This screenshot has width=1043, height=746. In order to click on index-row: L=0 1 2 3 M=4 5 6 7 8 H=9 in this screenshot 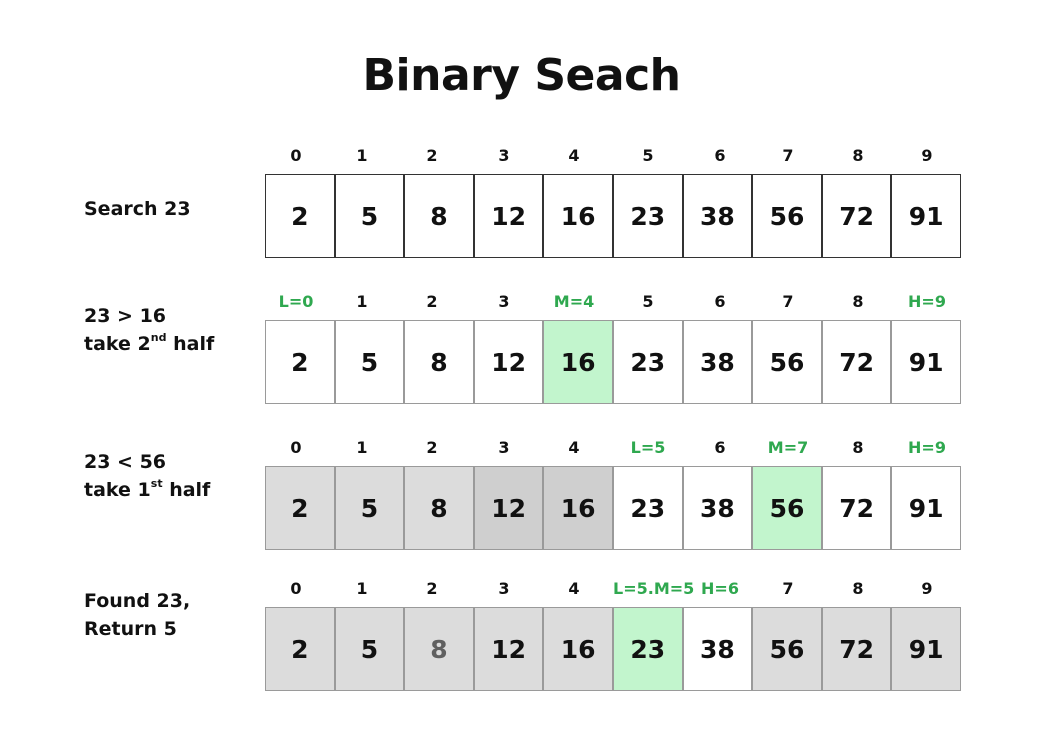, I will do `click(613, 302)`.